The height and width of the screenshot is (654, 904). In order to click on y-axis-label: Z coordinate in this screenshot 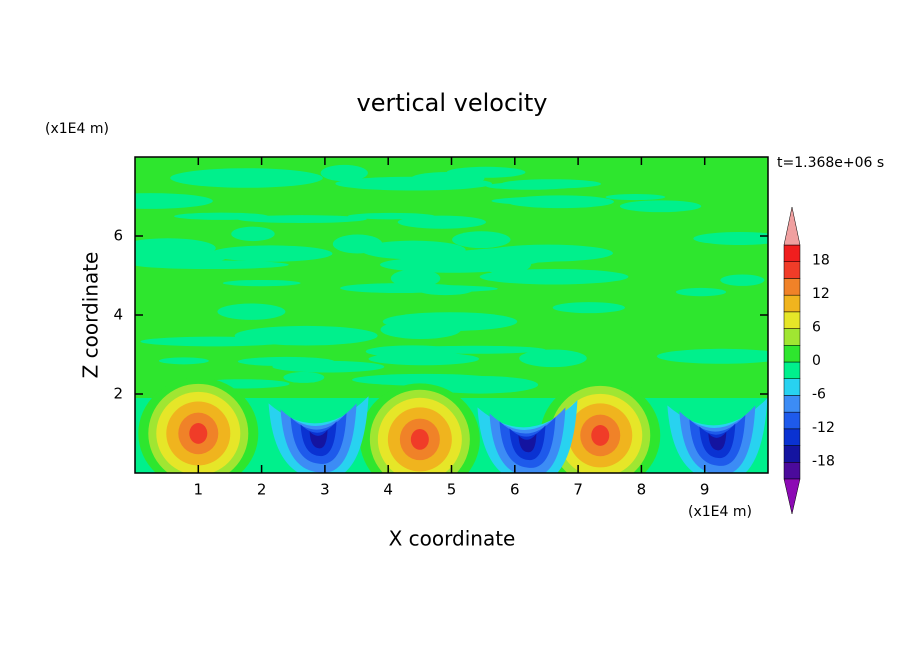, I will do `click(91, 315)`.